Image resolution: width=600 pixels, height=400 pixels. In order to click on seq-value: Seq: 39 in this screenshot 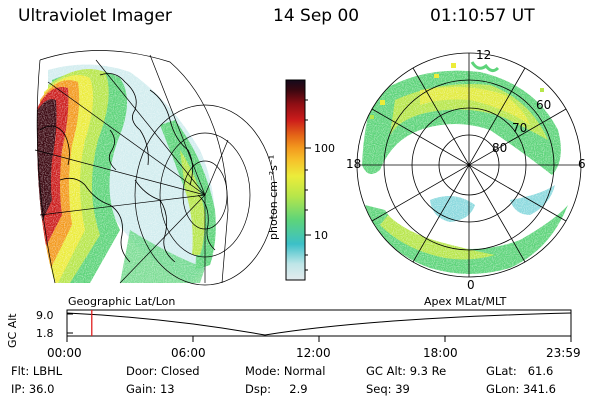, I will do `click(388, 389)`.